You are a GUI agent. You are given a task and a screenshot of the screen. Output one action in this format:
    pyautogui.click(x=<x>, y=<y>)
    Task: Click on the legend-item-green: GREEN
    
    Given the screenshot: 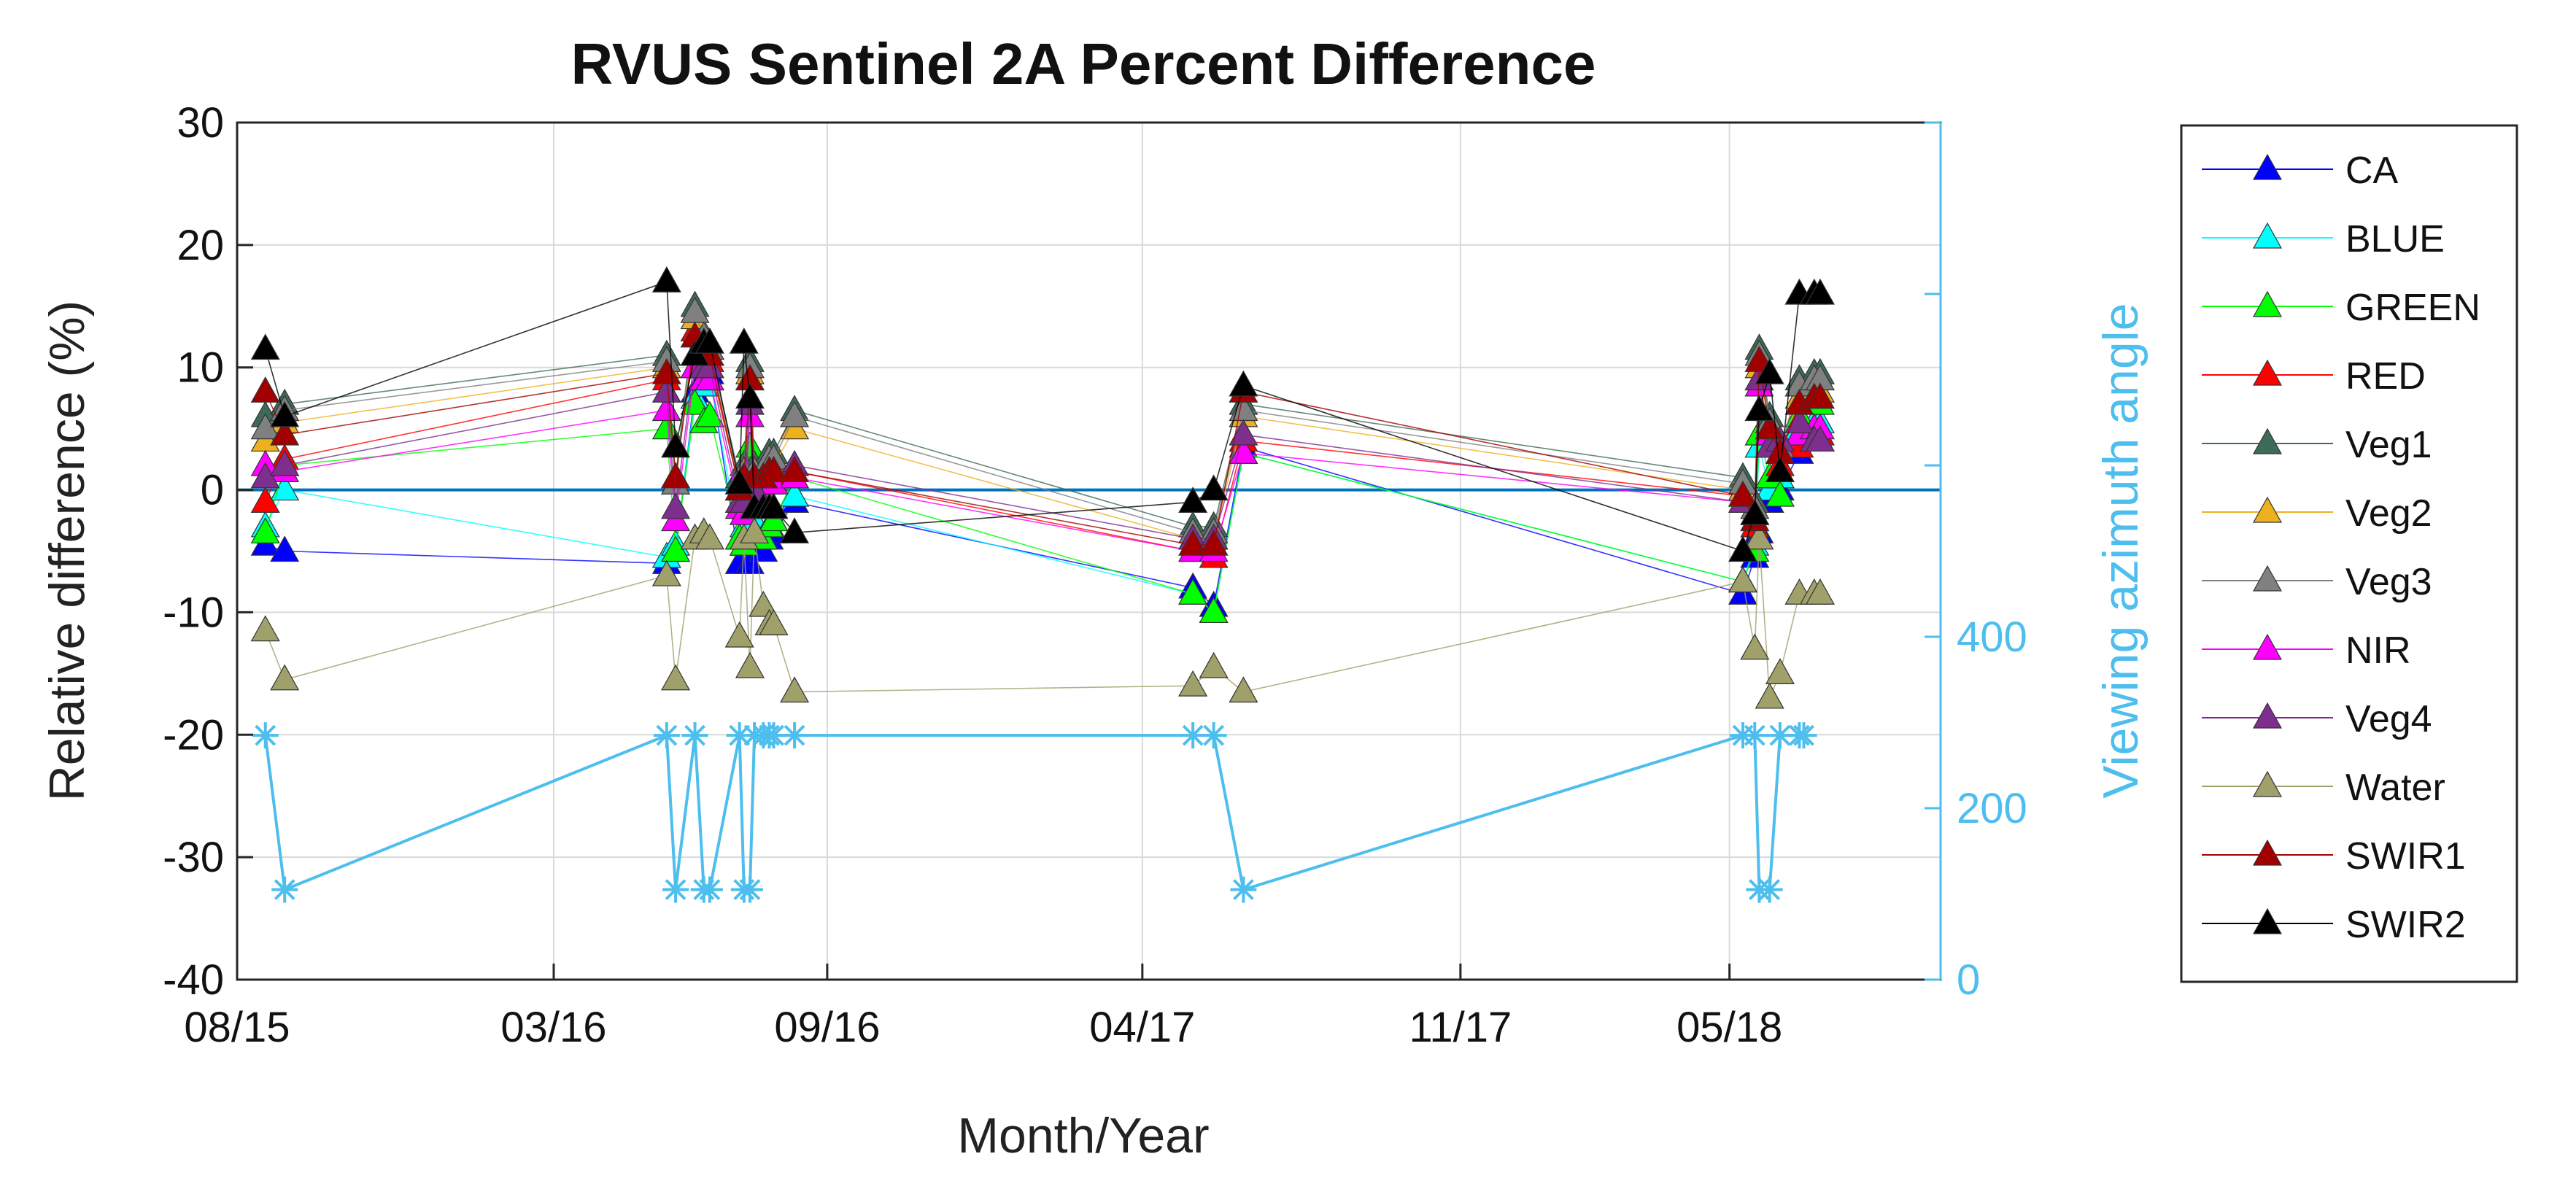 What is the action you would take?
    pyautogui.click(x=2341, y=308)
    